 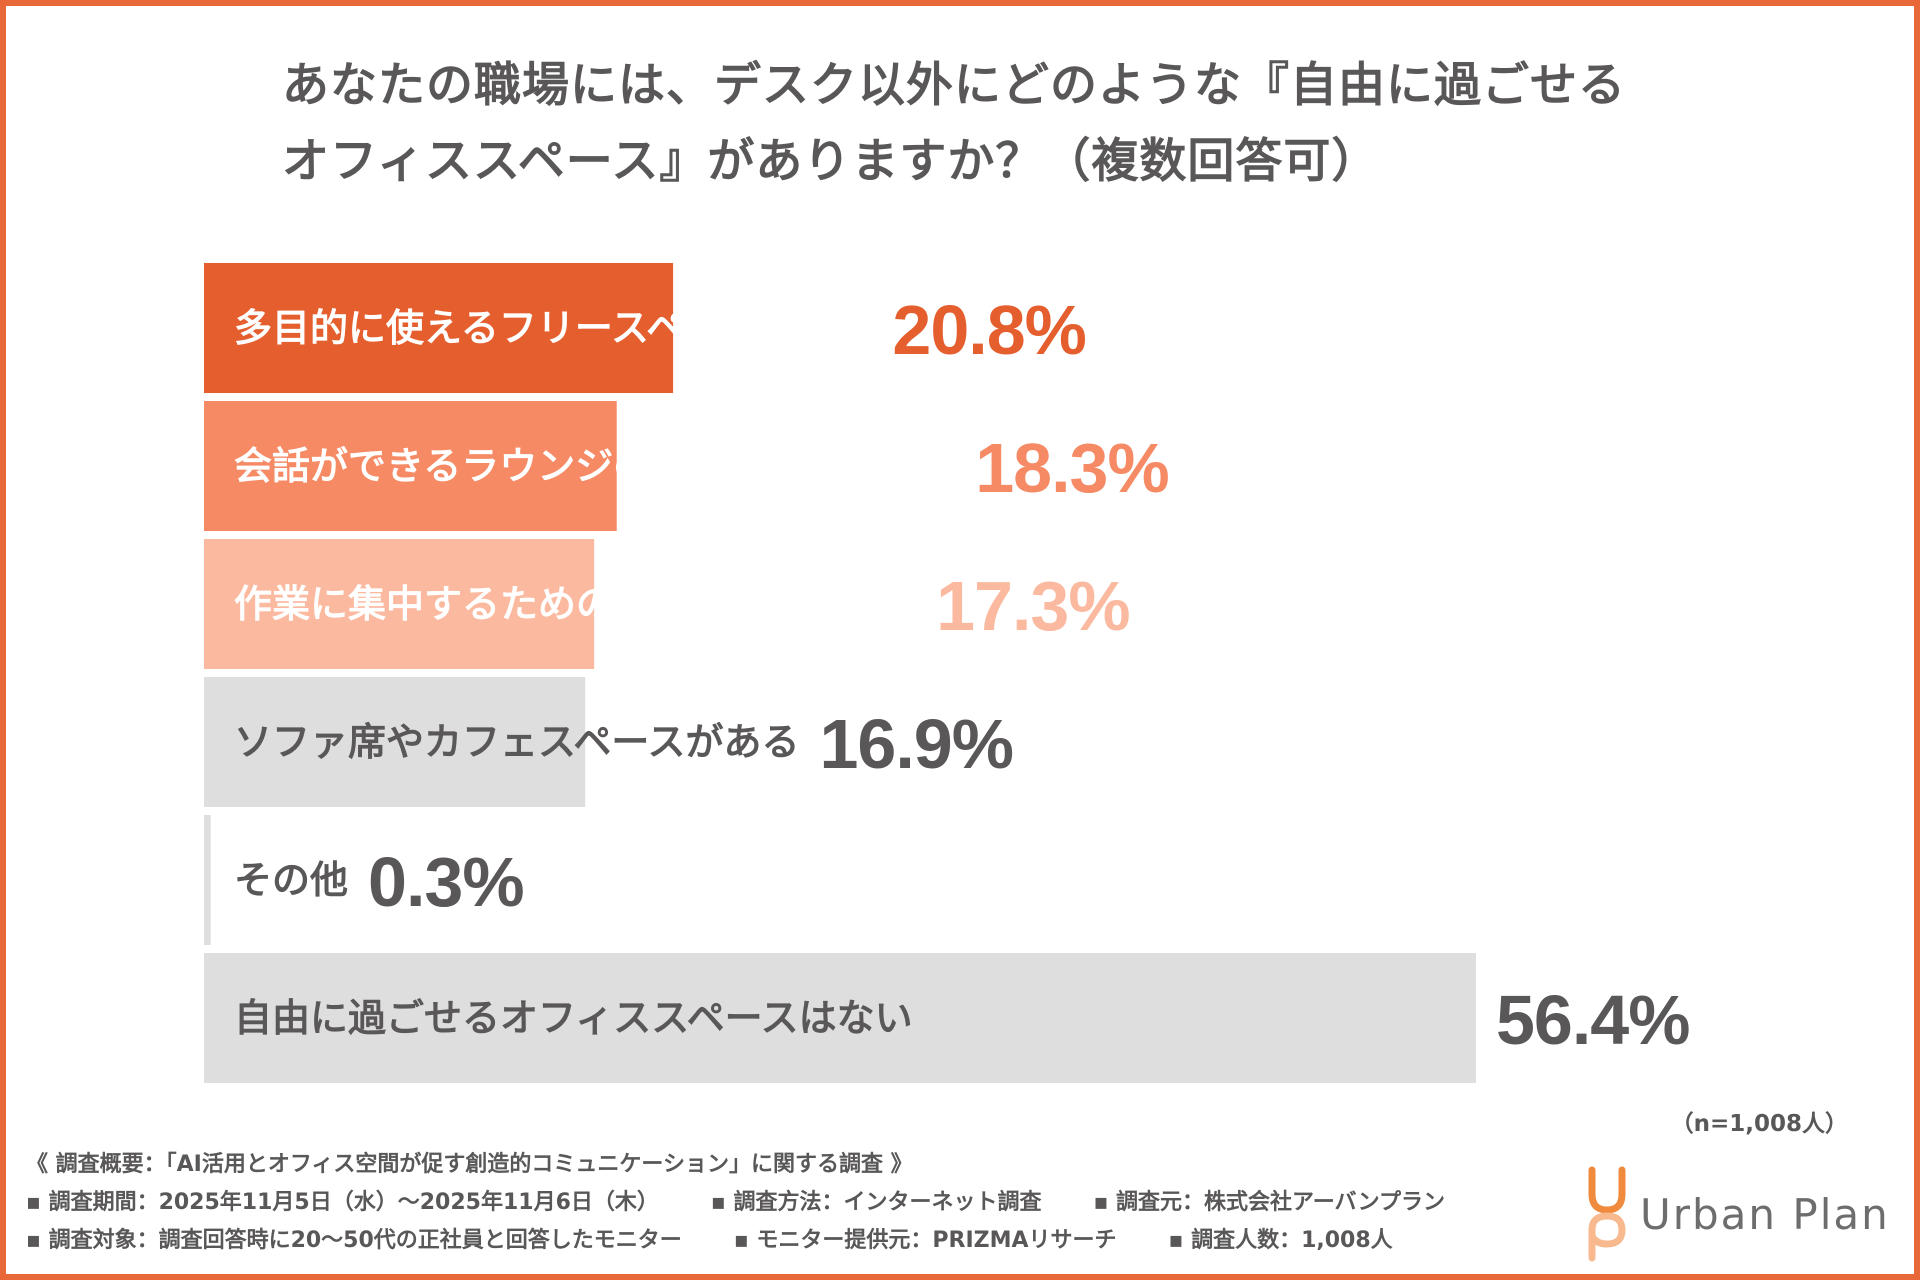 I want to click on survey-period: ▪ 調査期間：2025年11月5日（水）〜2025年11月6日（木）, so click(x=342, y=1202).